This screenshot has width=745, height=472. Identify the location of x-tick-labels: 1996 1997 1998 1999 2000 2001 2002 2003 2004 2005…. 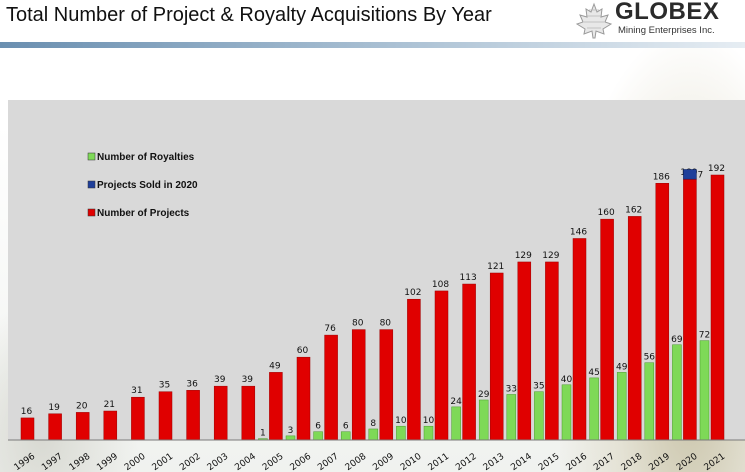
(370, 462).